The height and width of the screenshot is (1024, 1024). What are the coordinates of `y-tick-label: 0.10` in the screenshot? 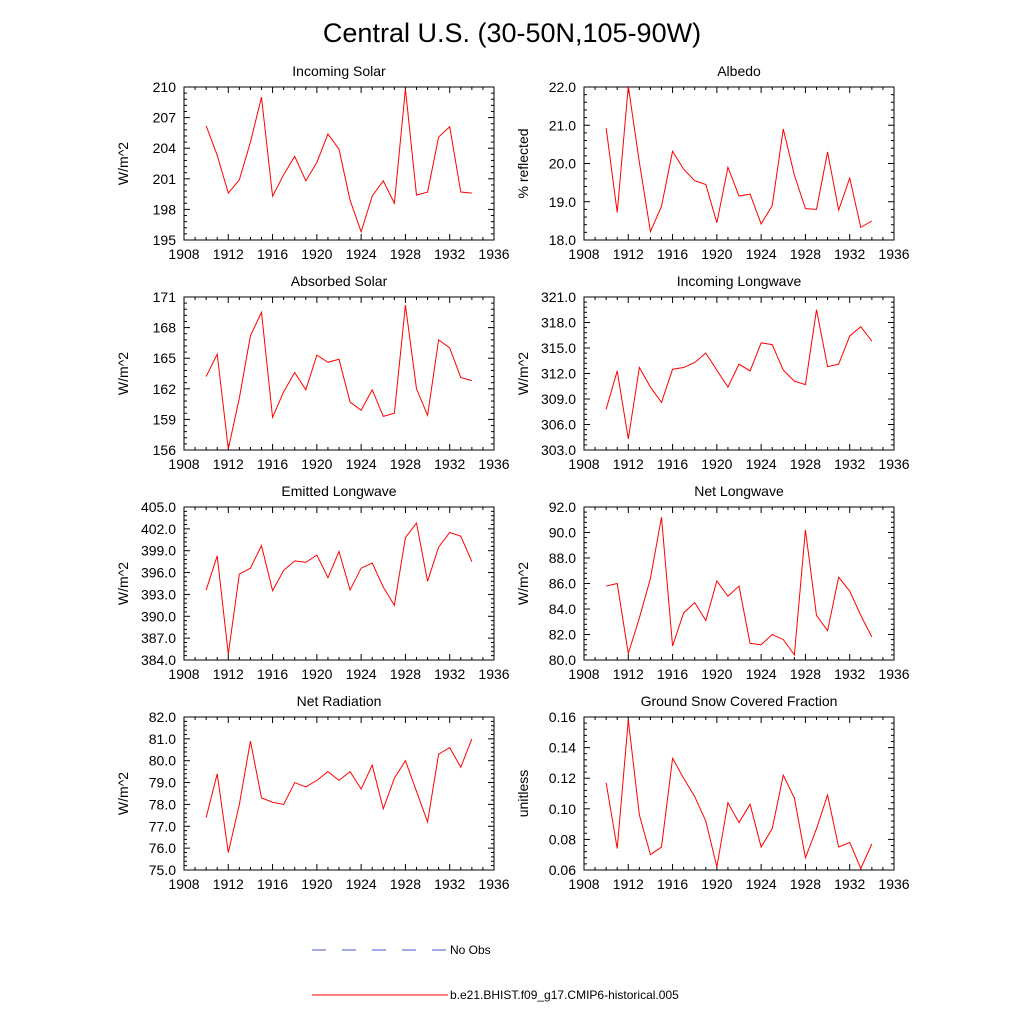 It's located at (562, 809).